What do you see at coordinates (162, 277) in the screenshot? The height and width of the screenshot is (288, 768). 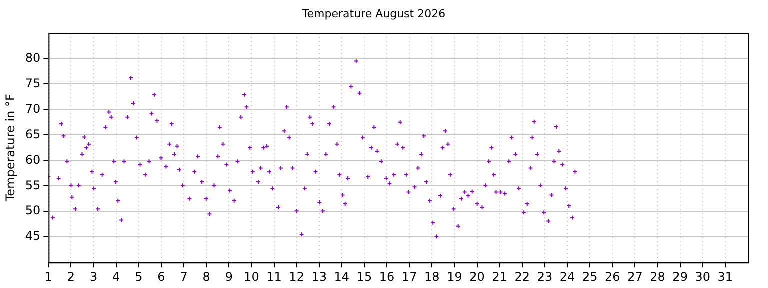 I see `x-tick-label: 6` at bounding box center [162, 277].